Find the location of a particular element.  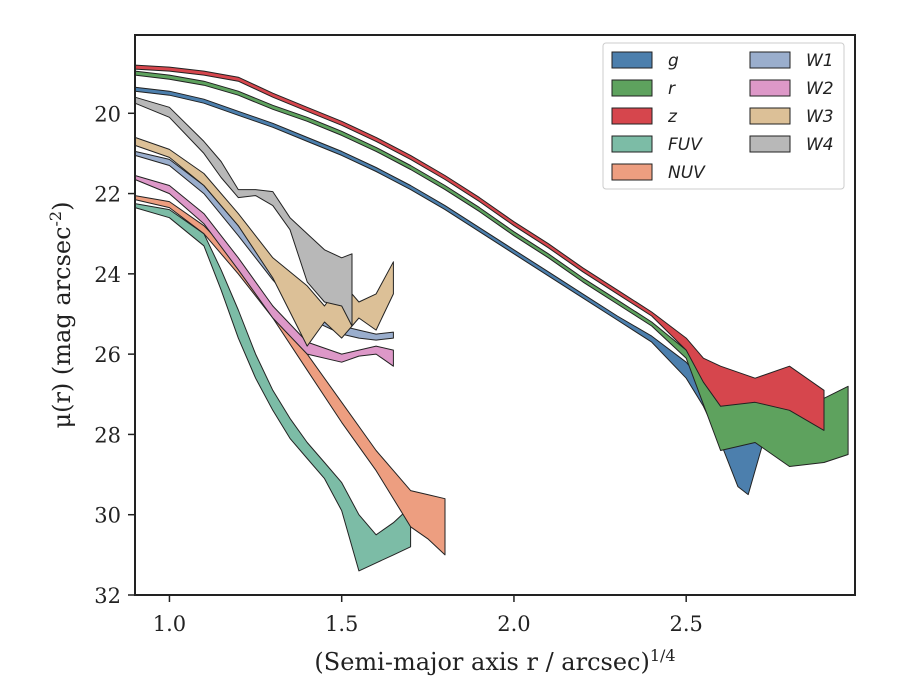

legend-swatch-w4 is located at coordinates (770, 144).